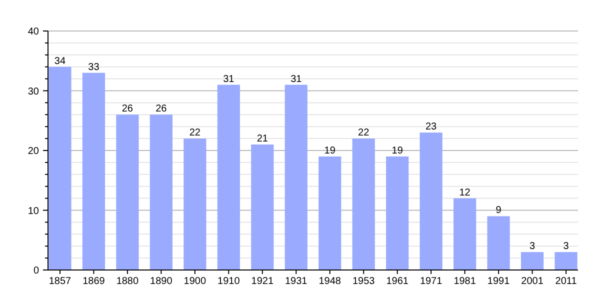 The image size is (605, 300). Describe the element at coordinates (94, 281) in the screenshot. I see `x-tick-label: 1869` at that location.